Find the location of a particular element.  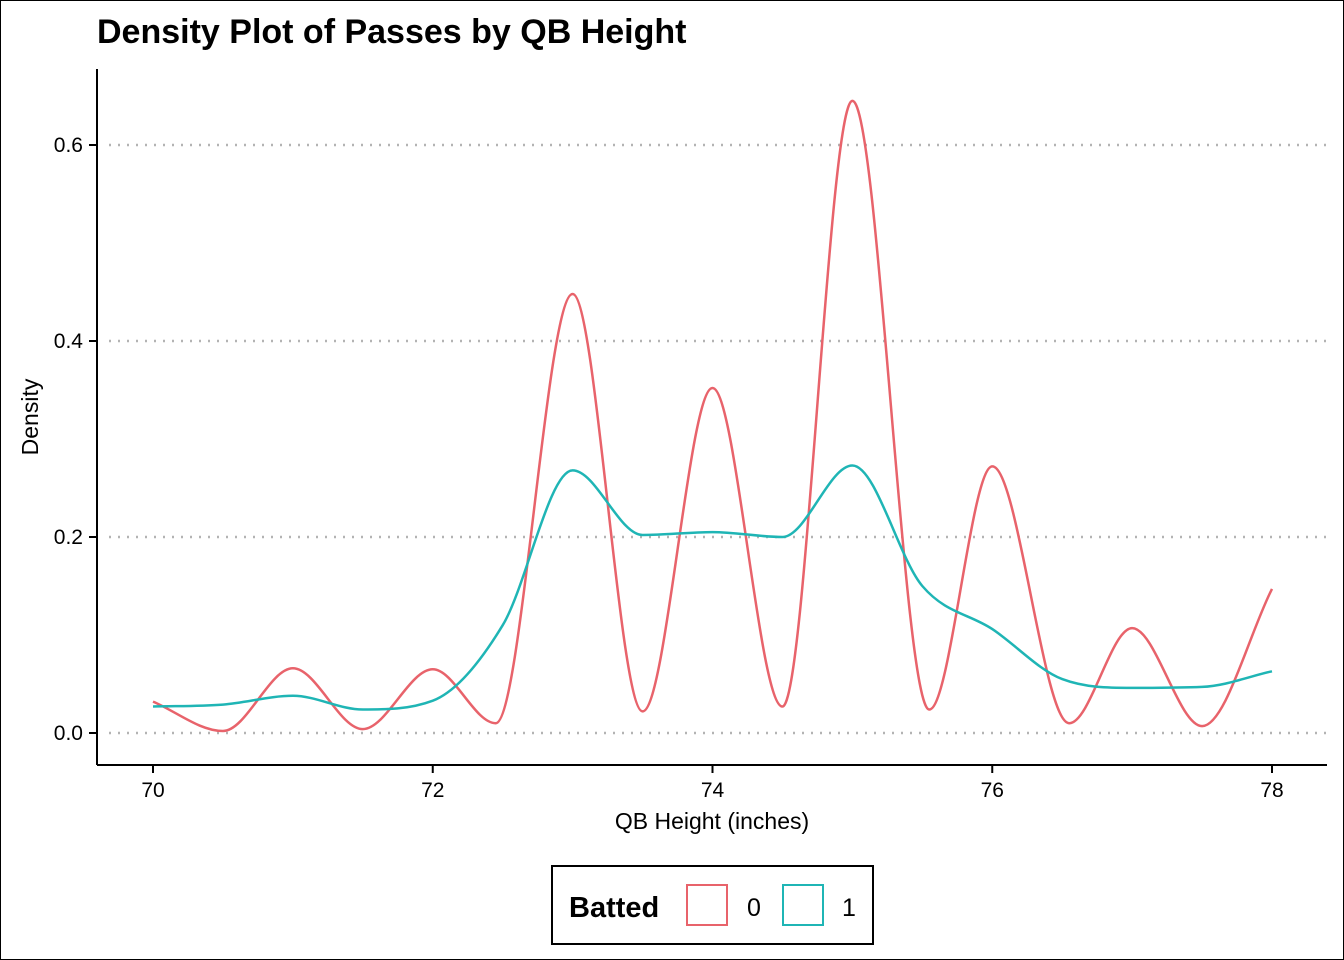

legend: Batted 0 1 is located at coordinates (712, 905).